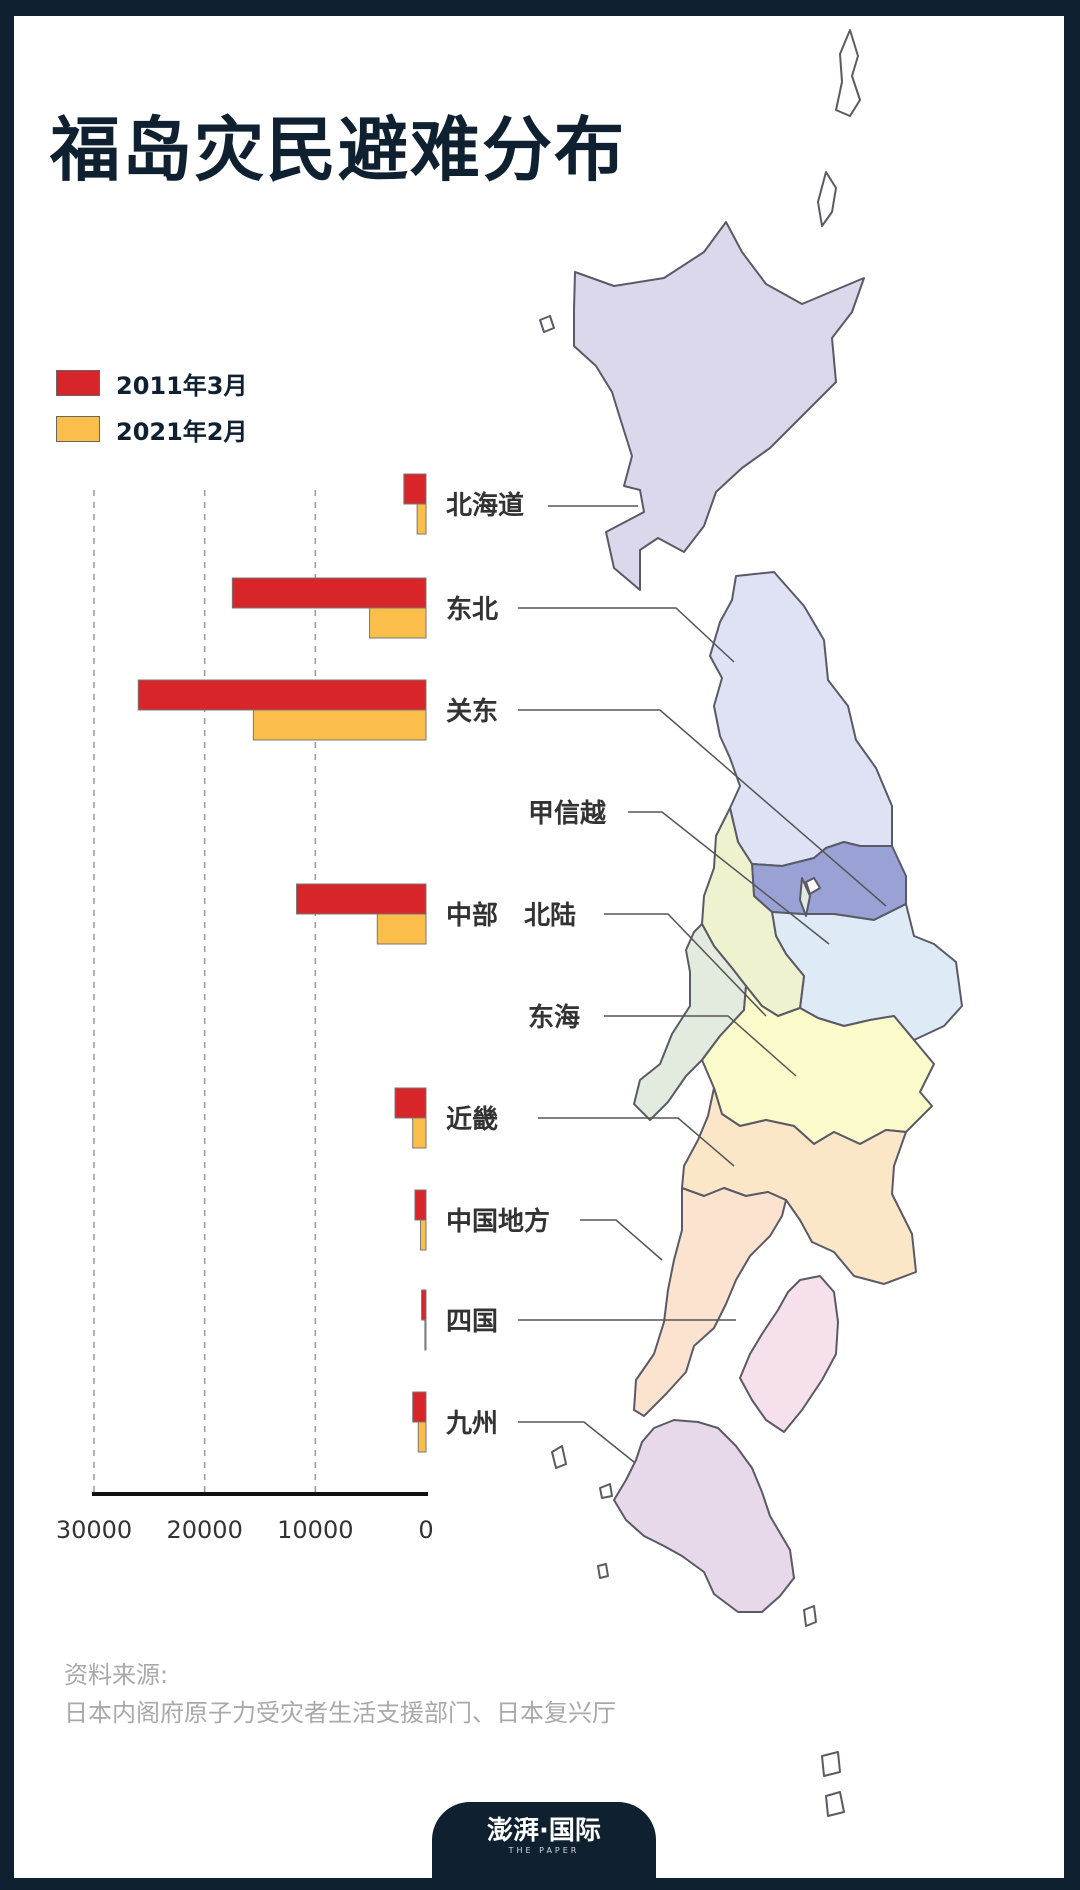  What do you see at coordinates (801, 719) in the screenshot?
I see `map-region-tohoku` at bounding box center [801, 719].